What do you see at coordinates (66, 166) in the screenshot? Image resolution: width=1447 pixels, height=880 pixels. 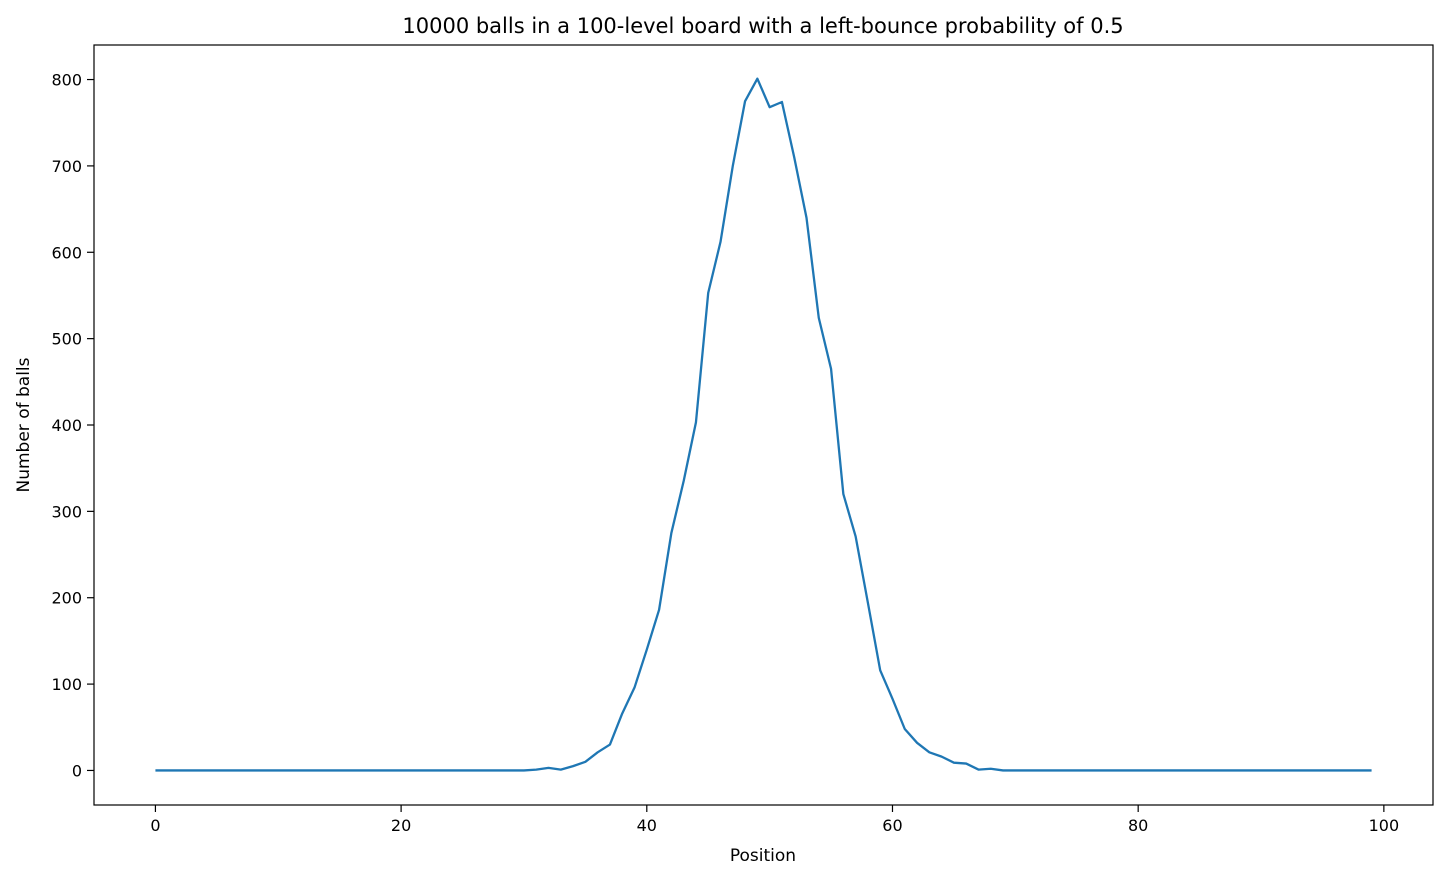 I see `y-tick-label: 700` at bounding box center [66, 166].